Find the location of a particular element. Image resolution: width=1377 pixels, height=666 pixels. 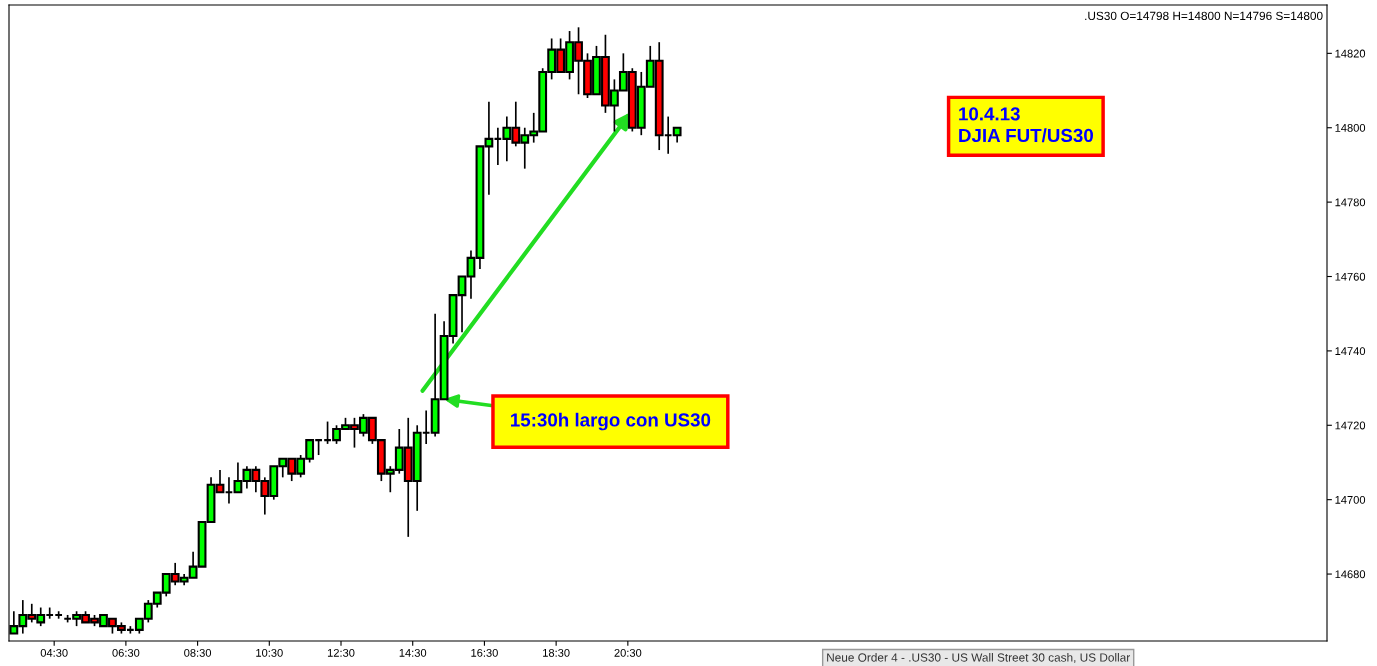

annotation: 15:30h largo con US30 is located at coordinates (611, 421).